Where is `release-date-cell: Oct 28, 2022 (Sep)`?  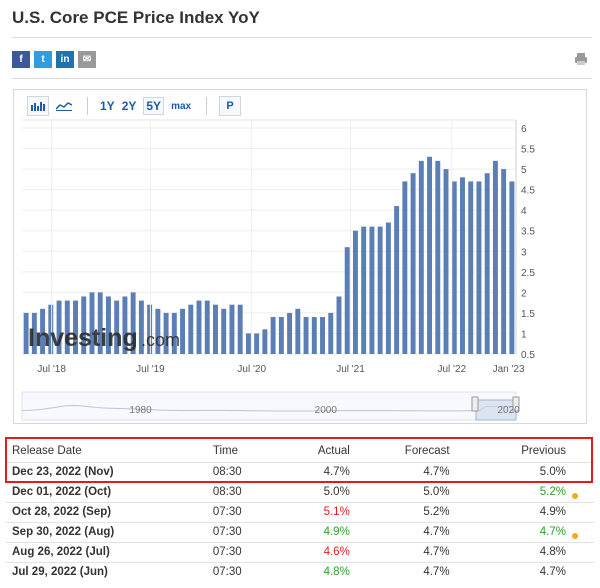 release-date-cell: Oct 28, 2022 (Sep) is located at coordinates (106, 511).